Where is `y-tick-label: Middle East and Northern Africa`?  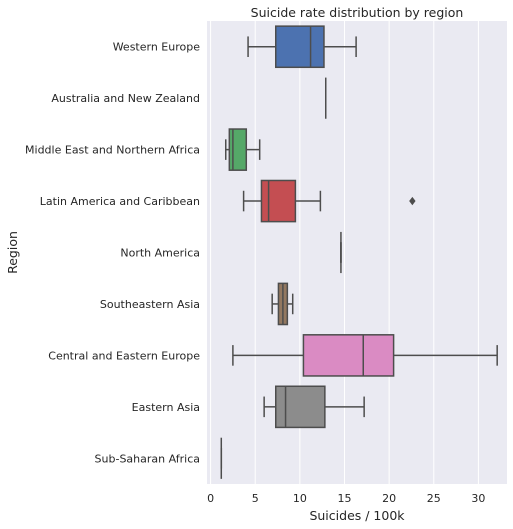
y-tick-label: Middle East and Northern Africa is located at coordinates (112, 150).